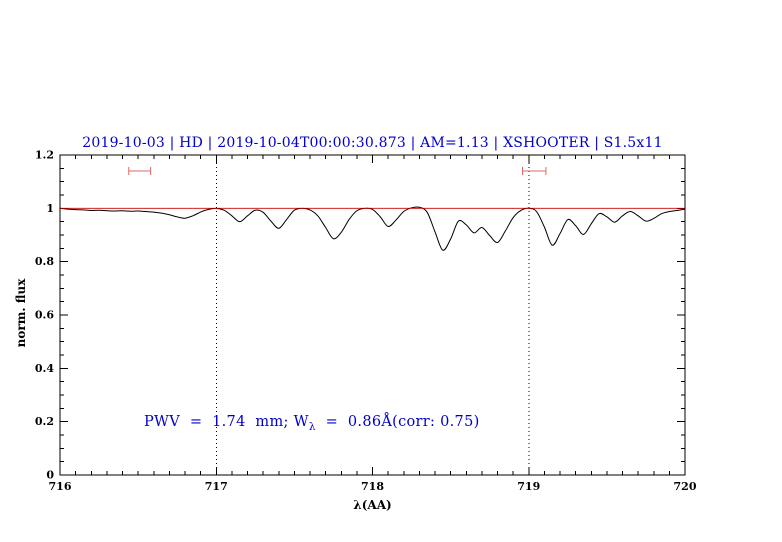 The image size is (782, 542). Describe the element at coordinates (44, 261) in the screenshot. I see `y-tick-label: 0.8` at that location.